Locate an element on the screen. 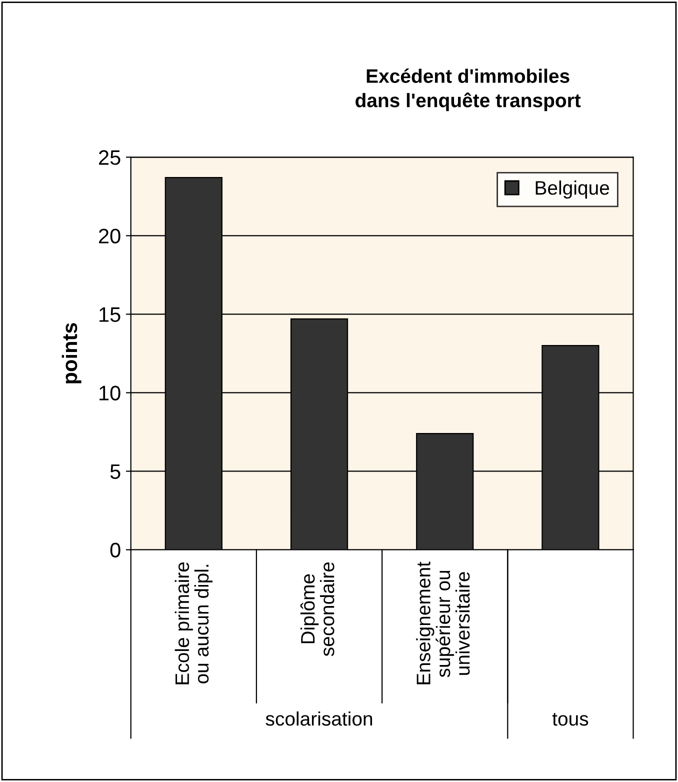 The width and height of the screenshot is (678, 782). text: tous is located at coordinates (570, 719).